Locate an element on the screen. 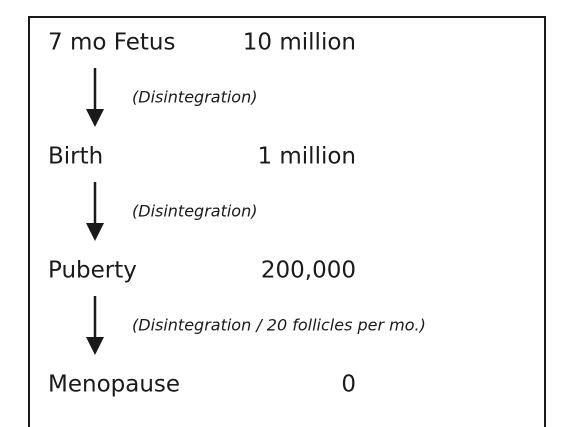 The image size is (574, 427). transition-label: (Disintegration / 20 follicles per mo.) is located at coordinates (279, 325).